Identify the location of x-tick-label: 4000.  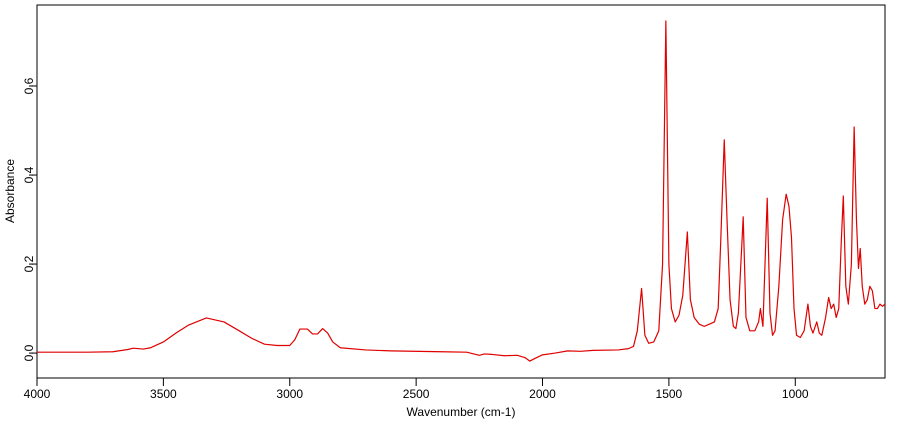
(37, 394).